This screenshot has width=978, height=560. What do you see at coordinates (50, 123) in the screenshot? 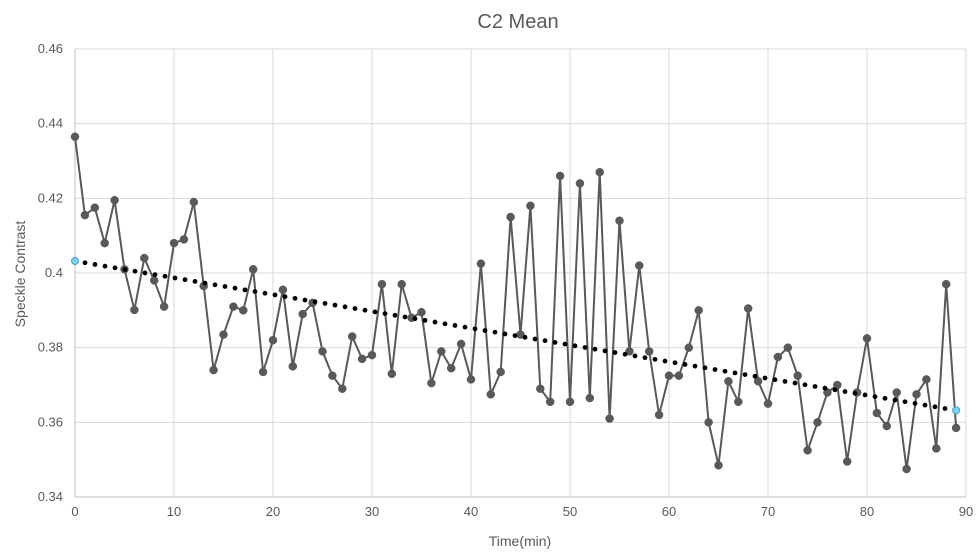
I see `y-tick-label: 0.44` at bounding box center [50, 123].